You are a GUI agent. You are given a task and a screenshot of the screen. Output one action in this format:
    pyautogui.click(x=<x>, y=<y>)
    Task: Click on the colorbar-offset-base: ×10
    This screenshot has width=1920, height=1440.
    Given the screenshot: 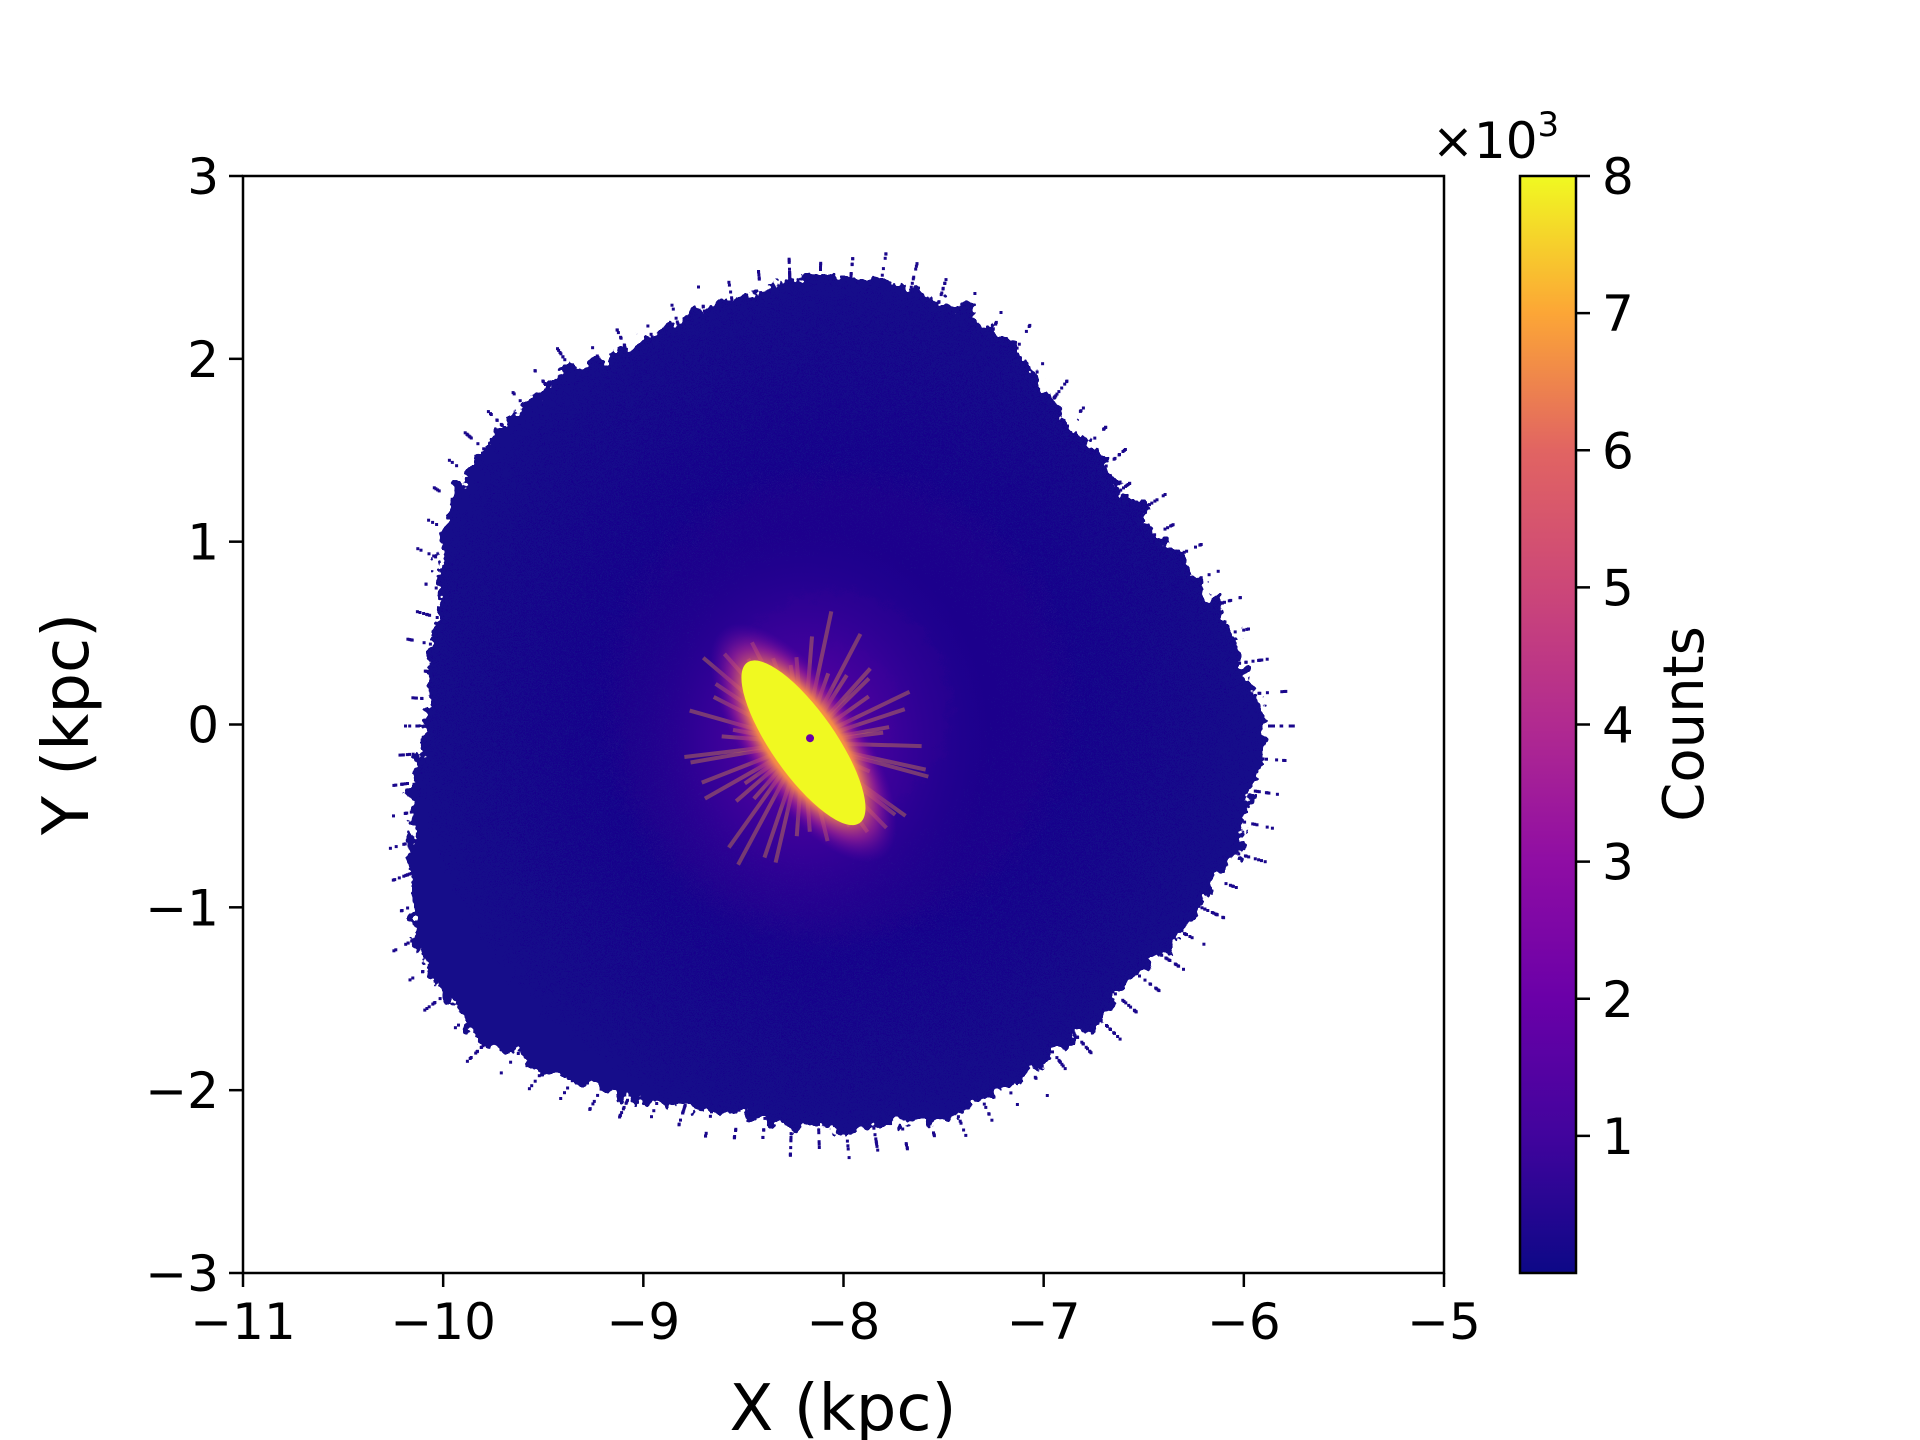 What is the action you would take?
    pyautogui.click(x=1485, y=141)
    